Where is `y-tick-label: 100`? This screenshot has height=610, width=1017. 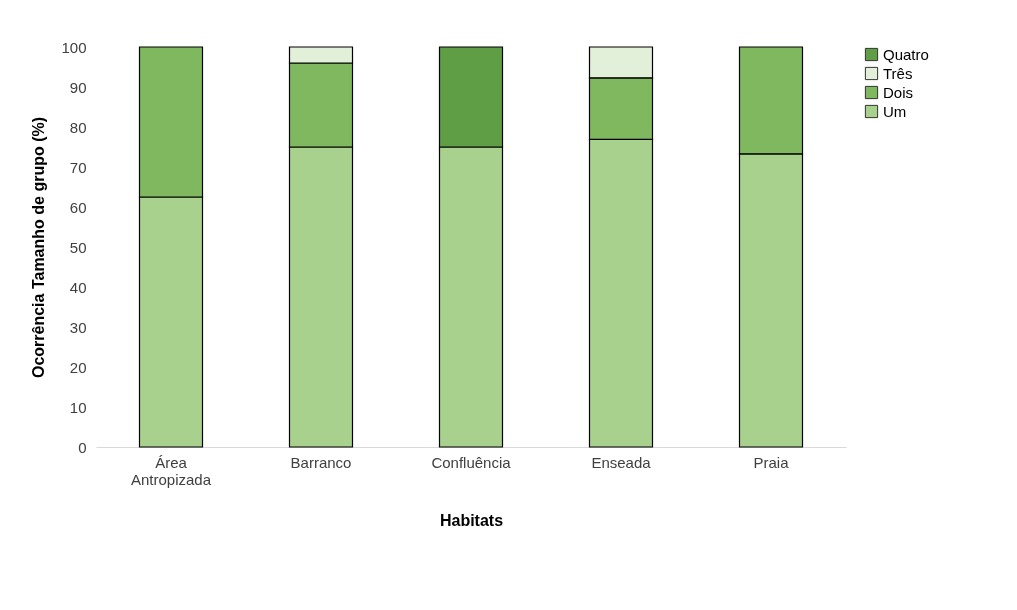
y-tick-label: 100 is located at coordinates (74, 47).